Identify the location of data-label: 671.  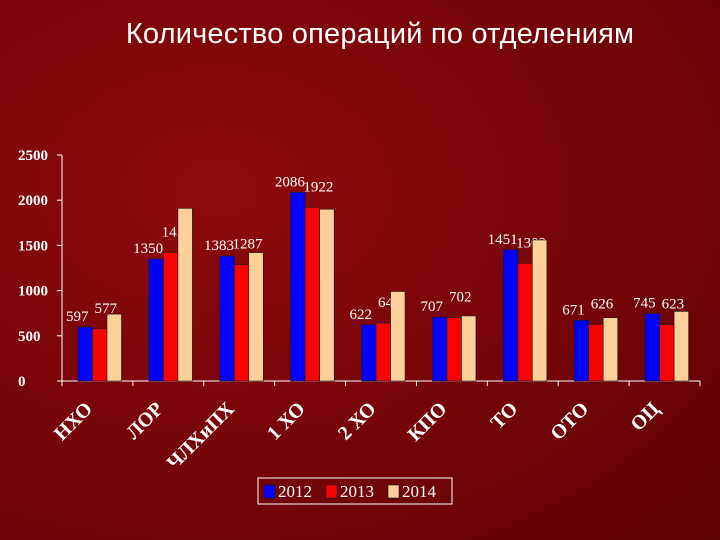
(573, 310).